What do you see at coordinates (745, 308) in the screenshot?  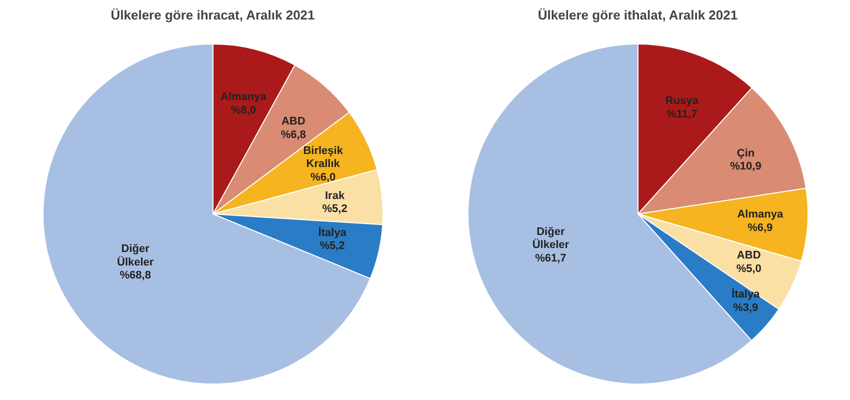 I see `data-label: %3,9` at bounding box center [745, 308].